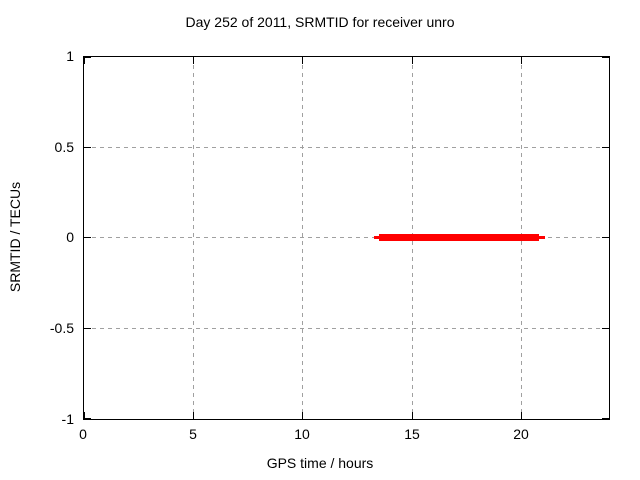 The width and height of the screenshot is (640, 480). Describe the element at coordinates (302, 434) in the screenshot. I see `x-tick-label: 10` at that location.